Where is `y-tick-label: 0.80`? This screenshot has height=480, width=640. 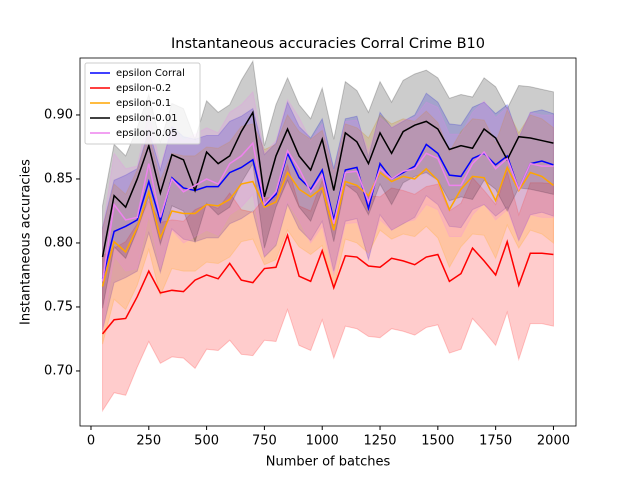 y-tick-label: 0.80 is located at coordinates (58, 242).